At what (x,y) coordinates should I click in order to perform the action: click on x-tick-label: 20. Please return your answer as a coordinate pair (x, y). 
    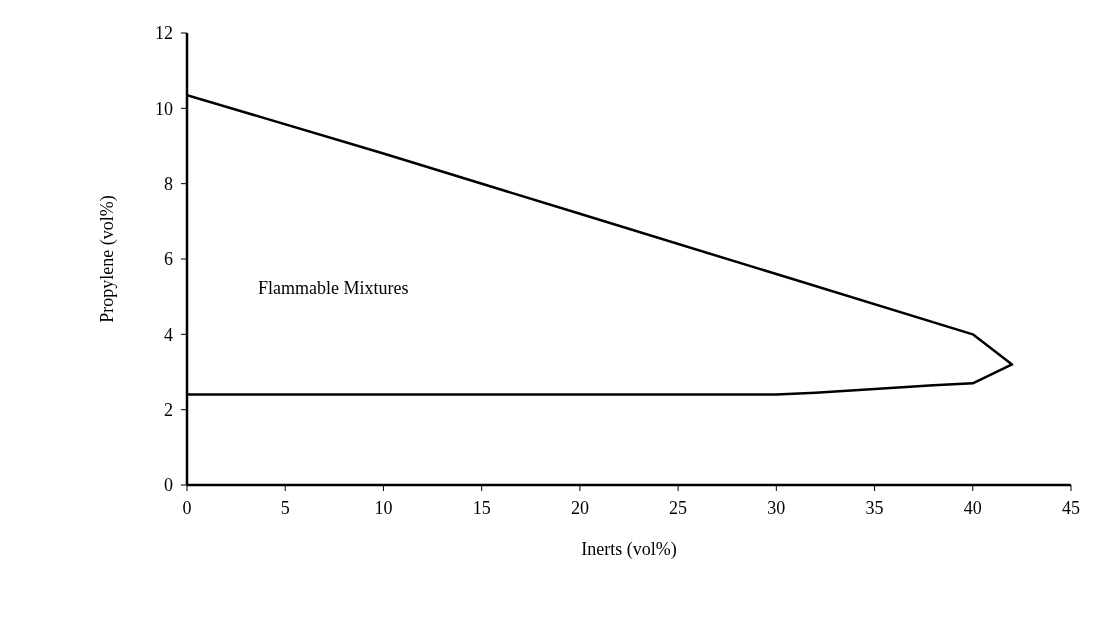
    Looking at the image, I should click on (579, 507).